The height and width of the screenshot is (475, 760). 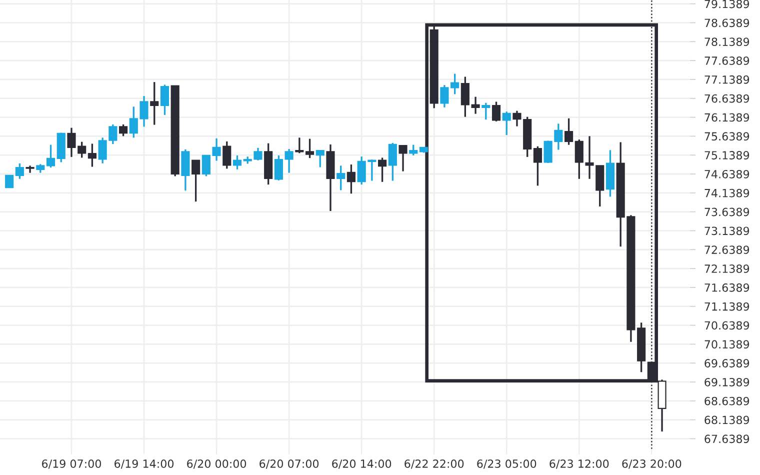 What do you see at coordinates (727, 117) in the screenshot?
I see `y-tick-label: 76.1389` at bounding box center [727, 117].